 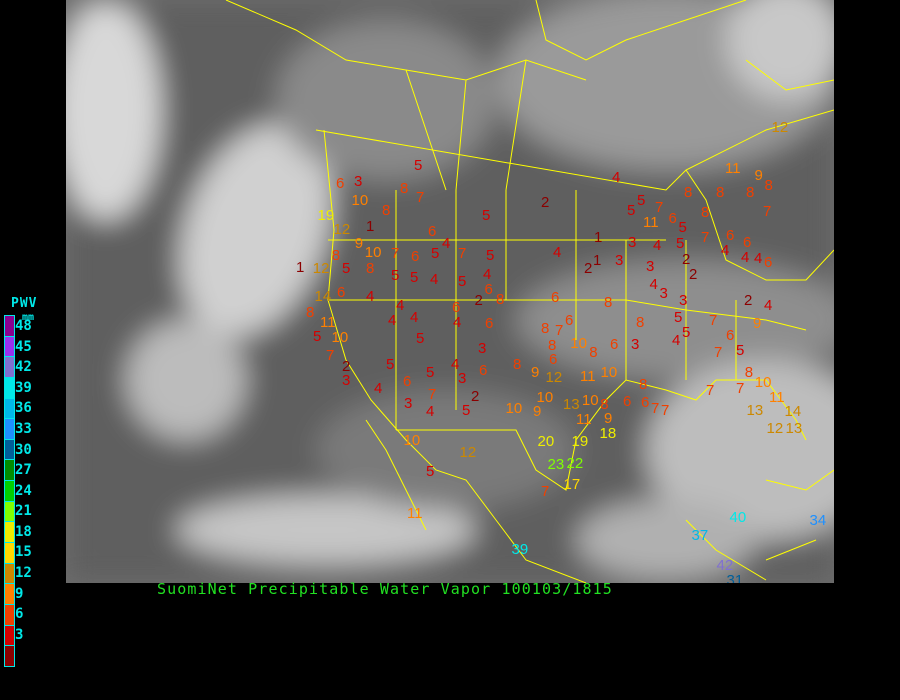 What do you see at coordinates (794, 428) in the screenshot?
I see `station-pwv-value: 13` at bounding box center [794, 428].